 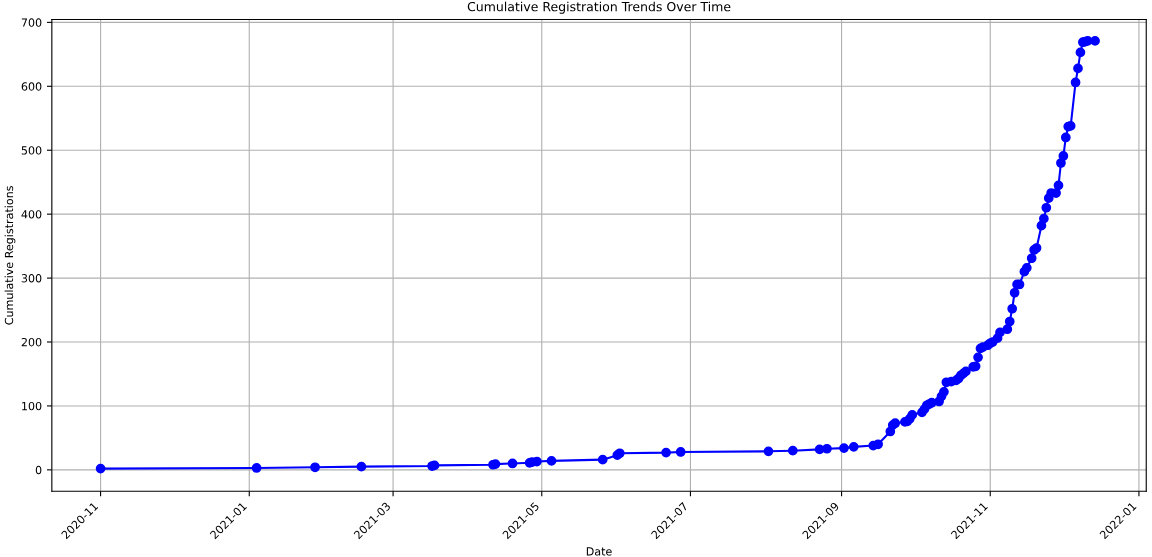 What do you see at coordinates (31, 278) in the screenshot?
I see `y-tick-label: 300` at bounding box center [31, 278].